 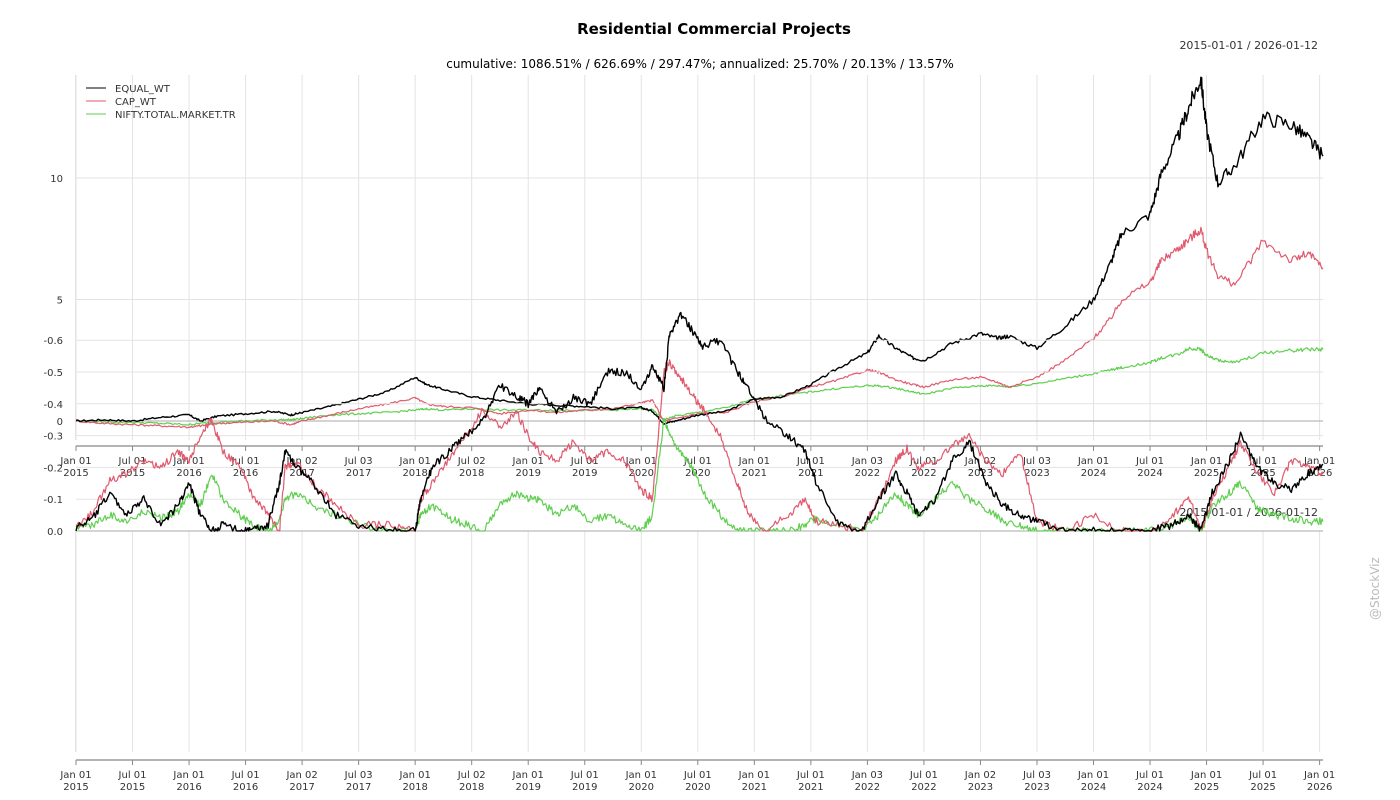 What do you see at coordinates (714, 29) in the screenshot?
I see `chart-title: Residential Commercial Projects` at bounding box center [714, 29].